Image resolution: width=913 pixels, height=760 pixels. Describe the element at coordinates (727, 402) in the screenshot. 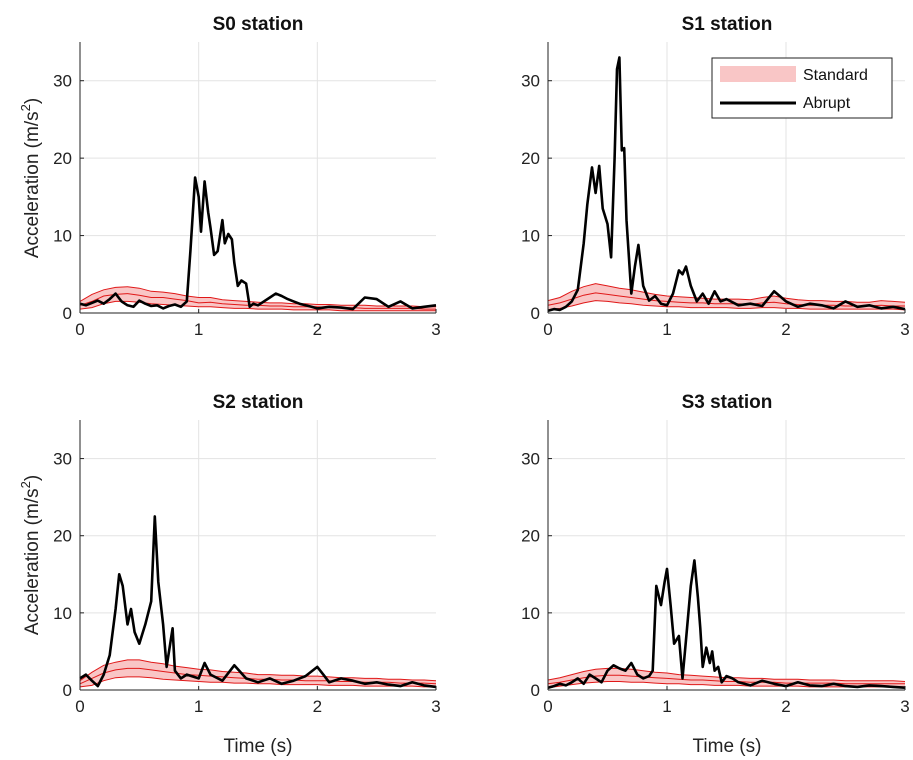

I see `panel-title: S3 station` at that location.